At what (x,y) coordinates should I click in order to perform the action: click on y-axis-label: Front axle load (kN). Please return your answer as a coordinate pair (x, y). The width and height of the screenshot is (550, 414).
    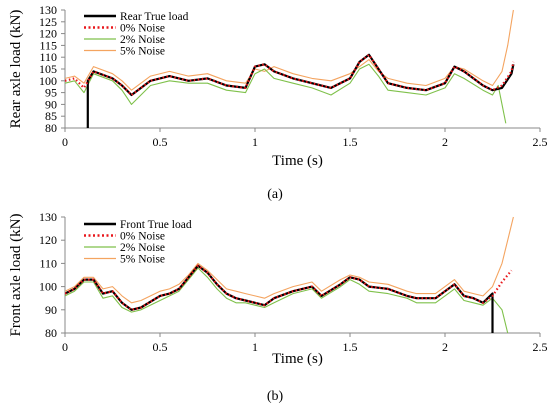
    Looking at the image, I should click on (16, 275).